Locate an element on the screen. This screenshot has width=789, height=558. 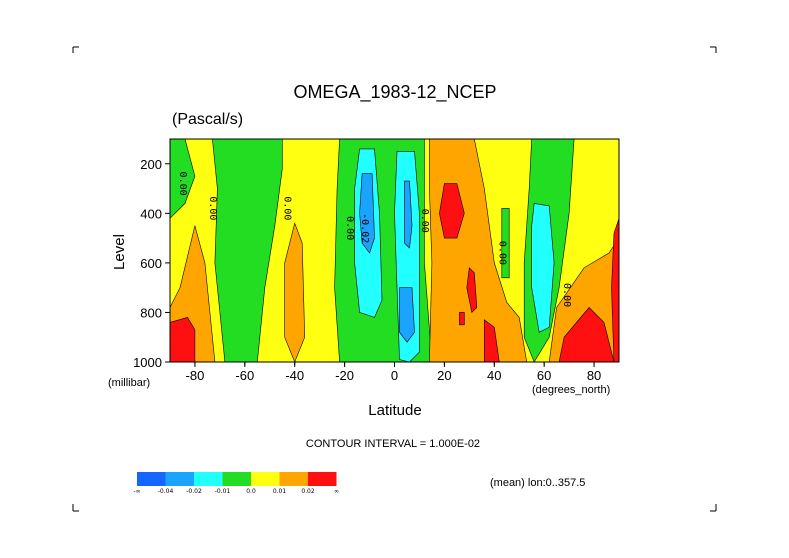
y-tick-label-2: 600 is located at coordinates (151, 263).